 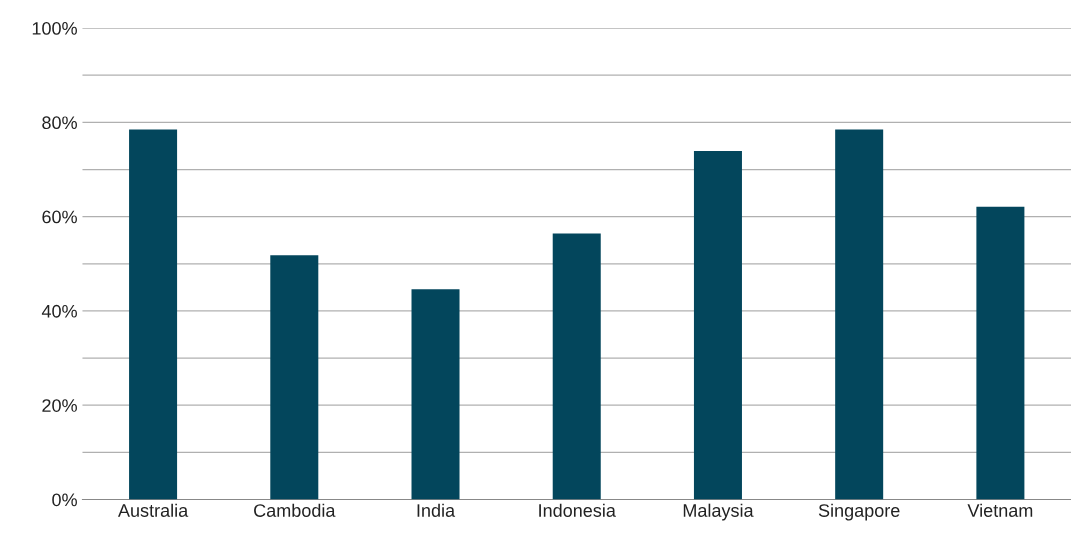 I want to click on y-tick-label: 100%, so click(x=54, y=28).